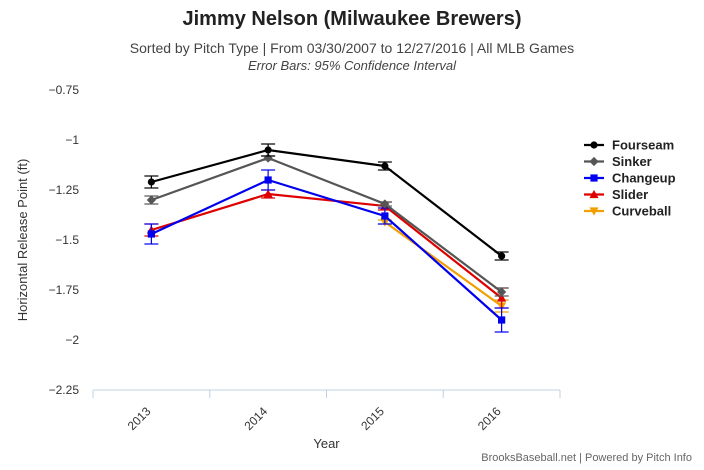 The height and width of the screenshot is (470, 704). Describe the element at coordinates (22, 240) in the screenshot. I see `y-axis-title: Horizontal Release Point (ft)` at that location.